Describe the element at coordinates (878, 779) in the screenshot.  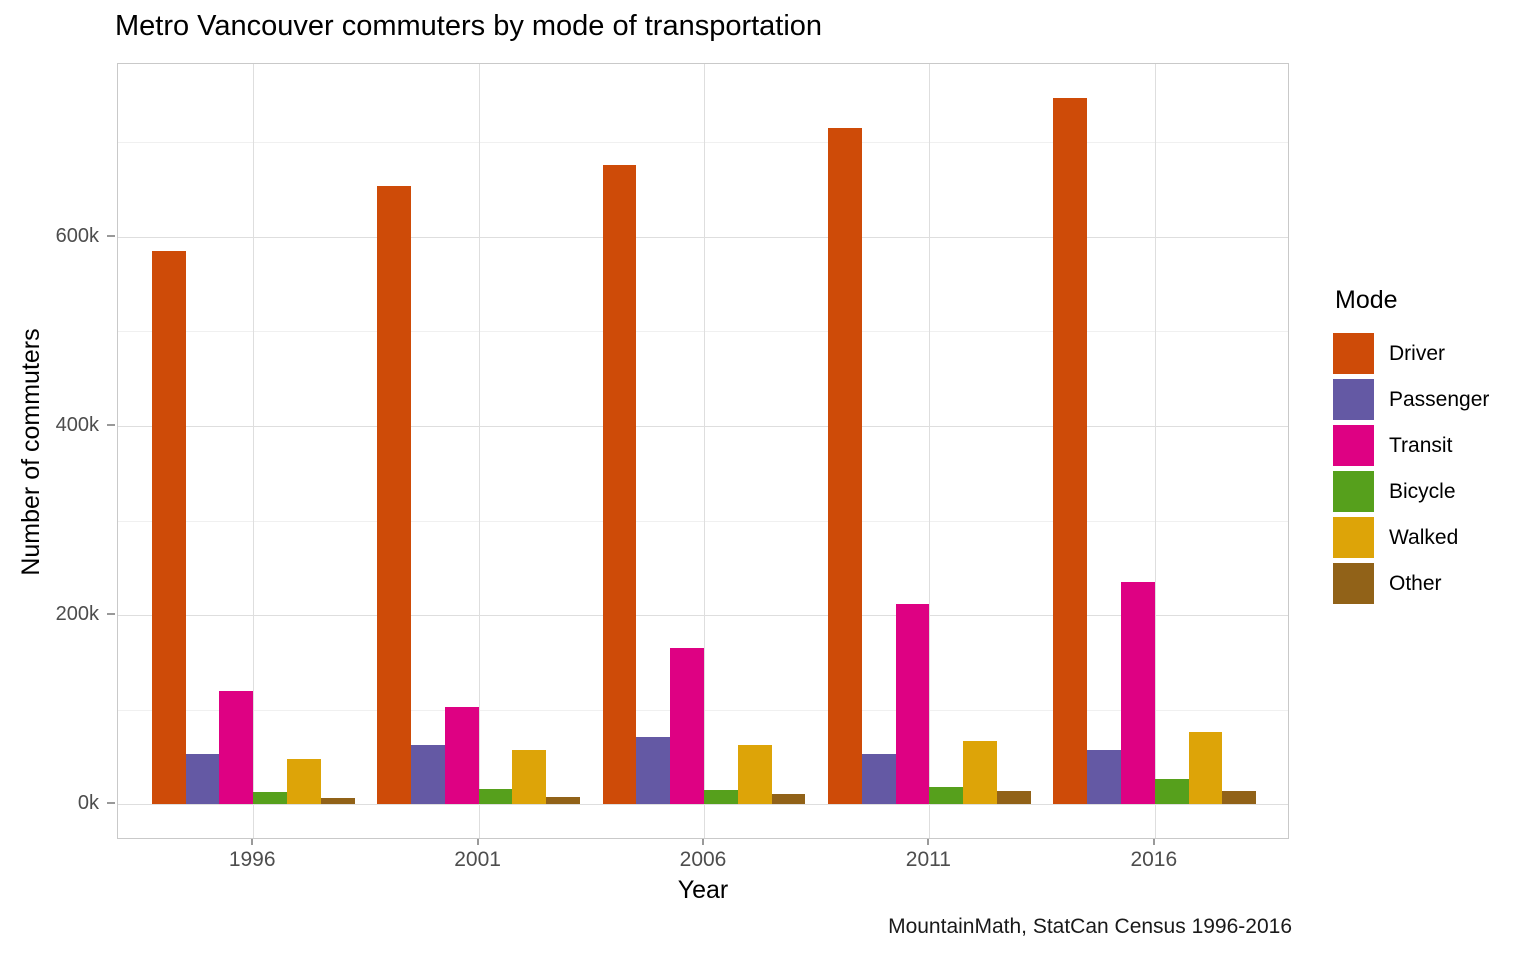
I see `bar-passenger-2011` at that location.